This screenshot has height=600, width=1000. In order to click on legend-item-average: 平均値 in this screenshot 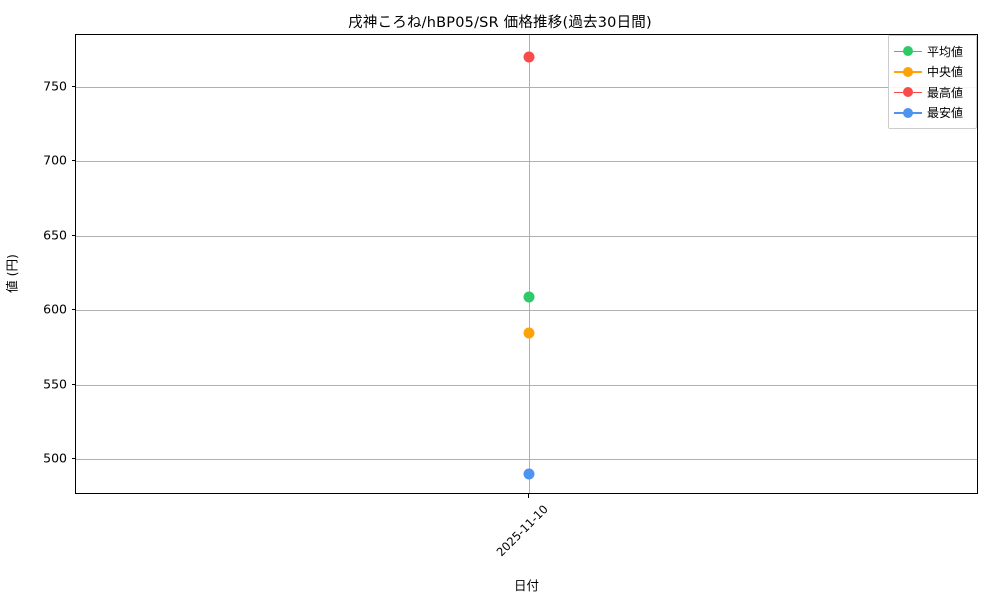, I will do `click(932, 51)`.